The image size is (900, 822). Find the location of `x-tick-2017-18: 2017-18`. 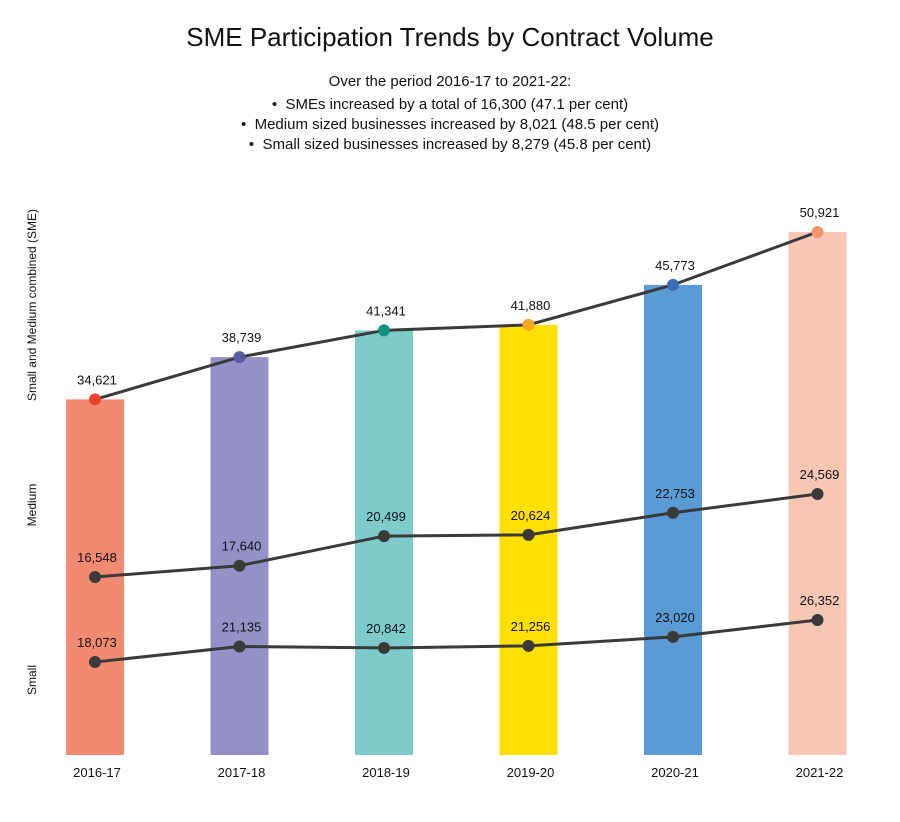

x-tick-2017-18: 2017-18 is located at coordinates (242, 772).